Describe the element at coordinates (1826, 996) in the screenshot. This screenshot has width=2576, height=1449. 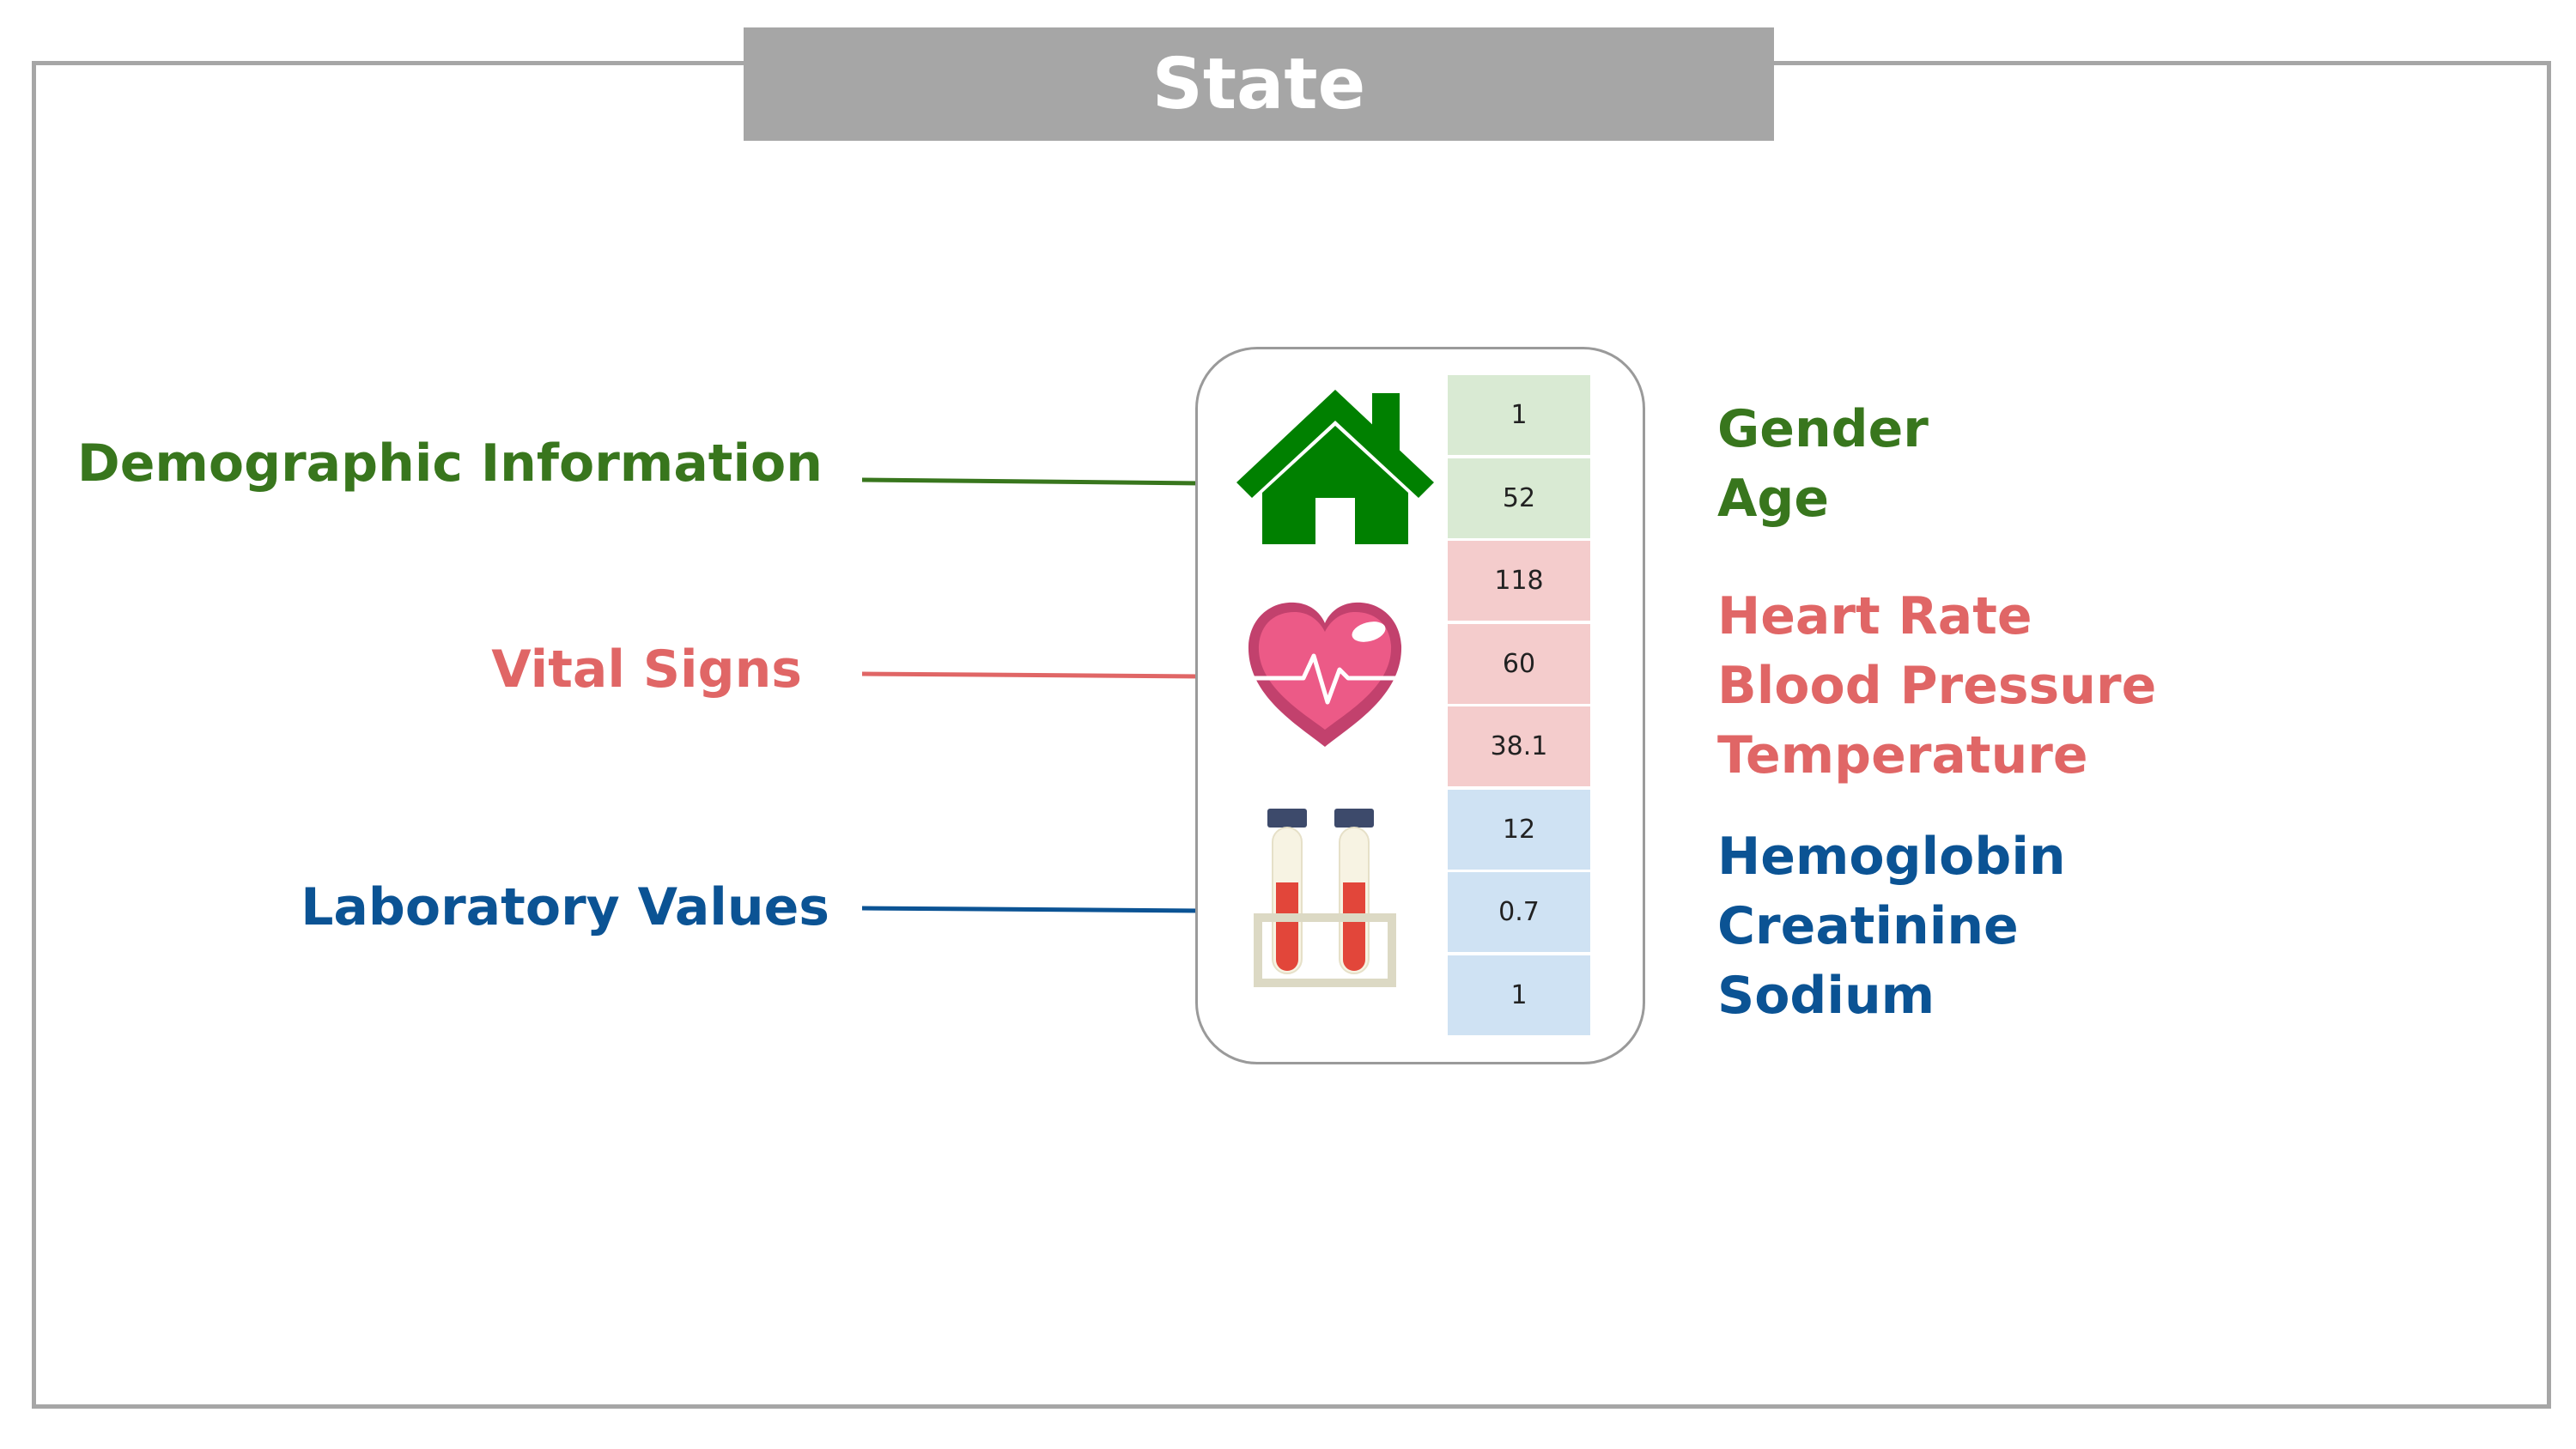
I see `feature-sodium: Sodium` at that location.